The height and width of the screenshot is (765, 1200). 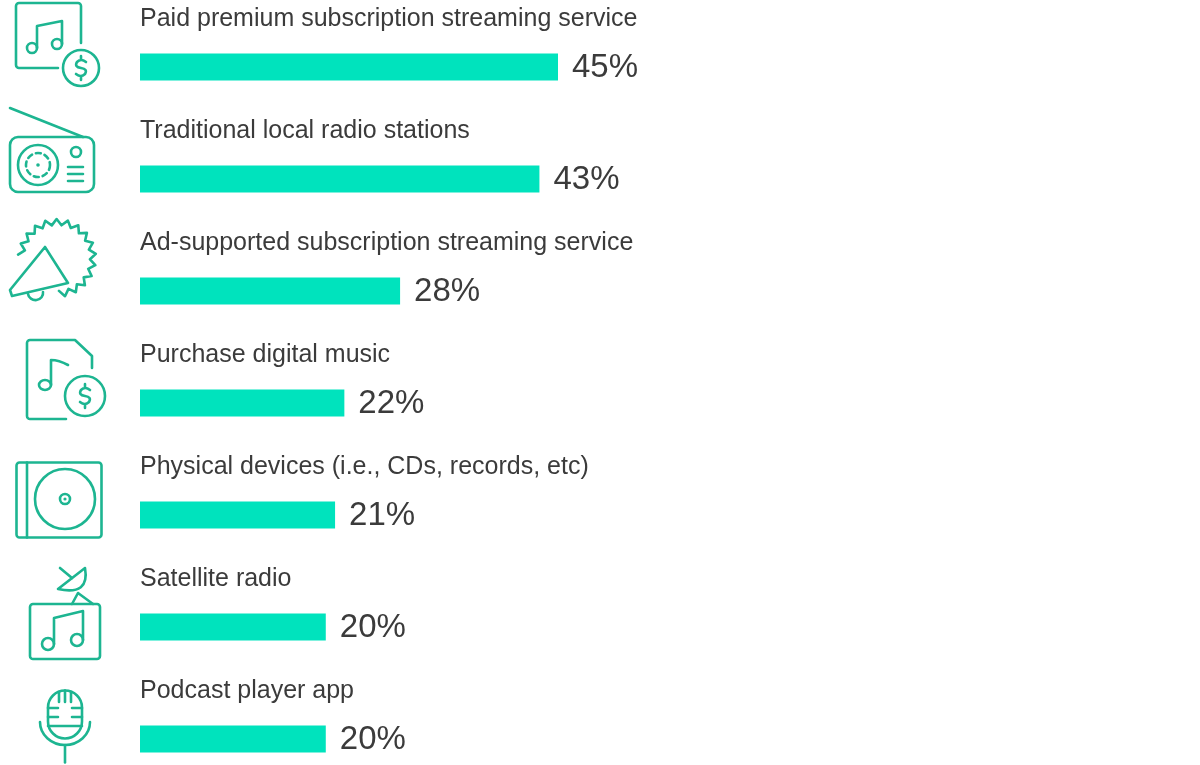 I want to click on data-label: 22%, so click(x=391, y=401).